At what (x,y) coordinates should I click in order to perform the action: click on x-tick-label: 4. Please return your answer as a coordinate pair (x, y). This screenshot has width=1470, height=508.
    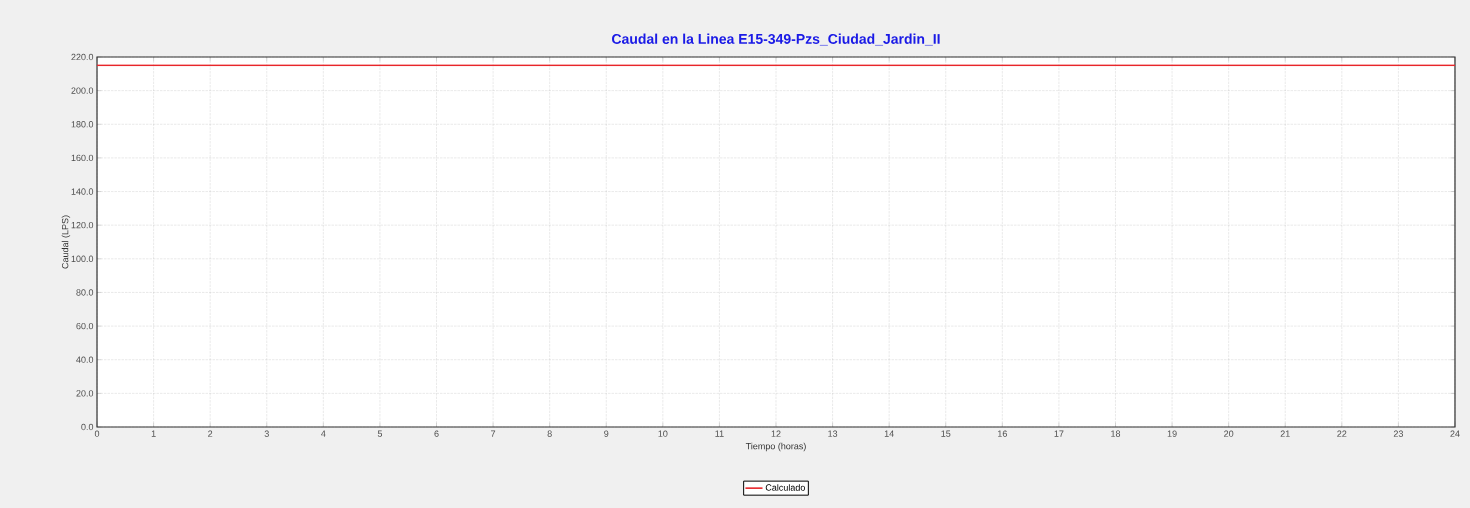
    Looking at the image, I should click on (323, 433).